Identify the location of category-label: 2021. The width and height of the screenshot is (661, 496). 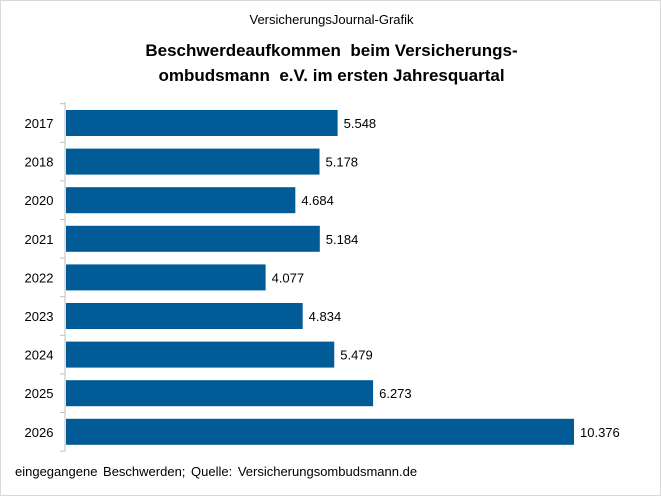
(39, 239).